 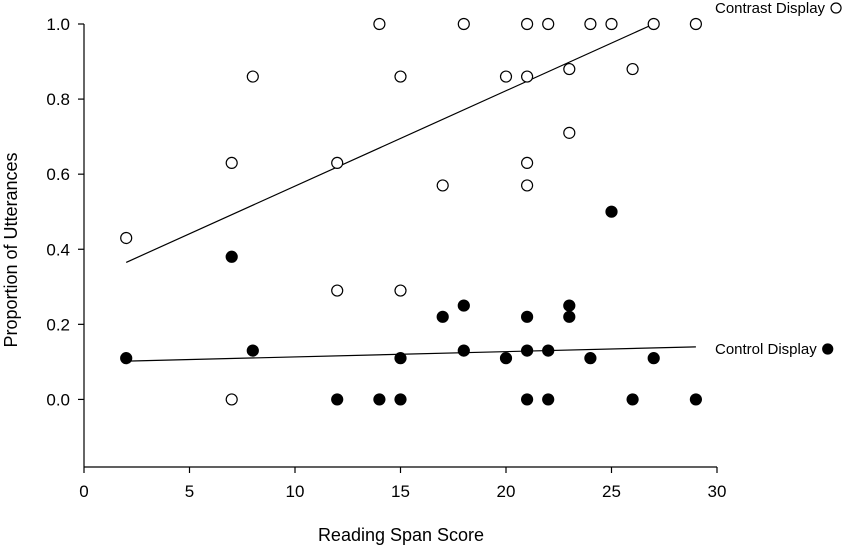 I want to click on legend-marker-contrast, so click(x=836, y=8).